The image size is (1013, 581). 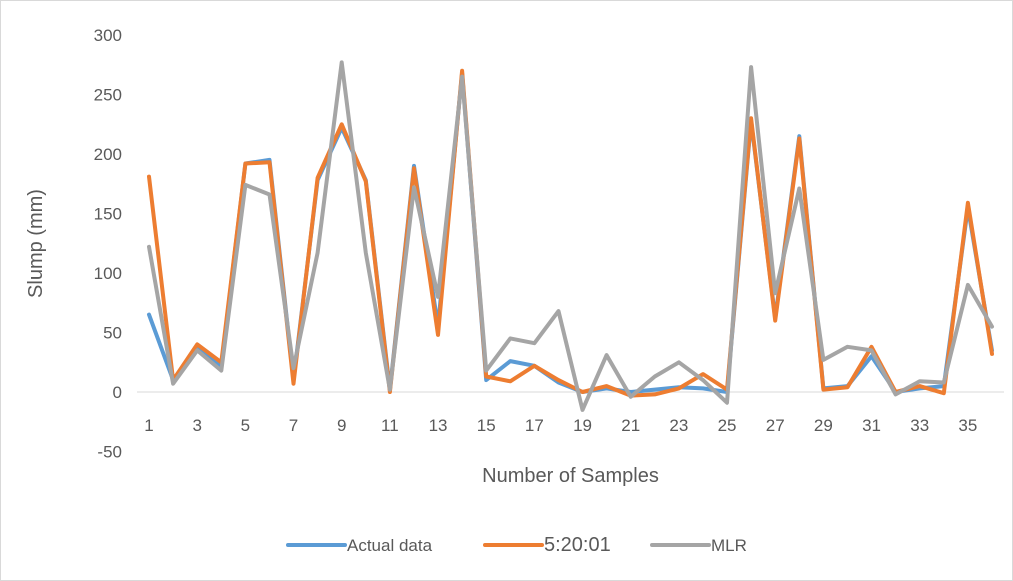 What do you see at coordinates (486, 425) in the screenshot?
I see `x-tick-label: 15` at bounding box center [486, 425].